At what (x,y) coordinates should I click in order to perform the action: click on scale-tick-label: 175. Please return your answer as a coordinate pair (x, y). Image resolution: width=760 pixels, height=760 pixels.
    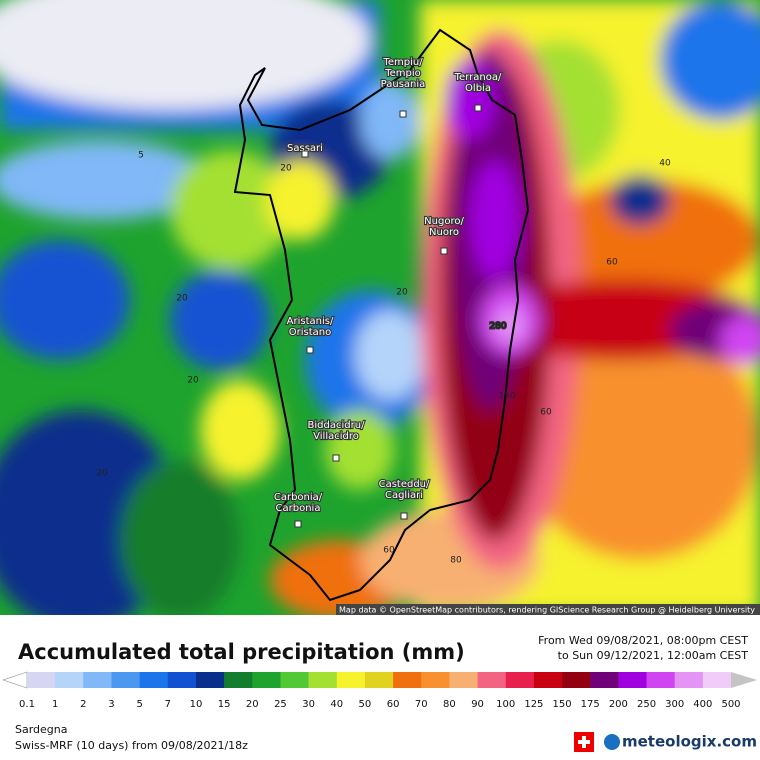
    Looking at the image, I should click on (590, 704).